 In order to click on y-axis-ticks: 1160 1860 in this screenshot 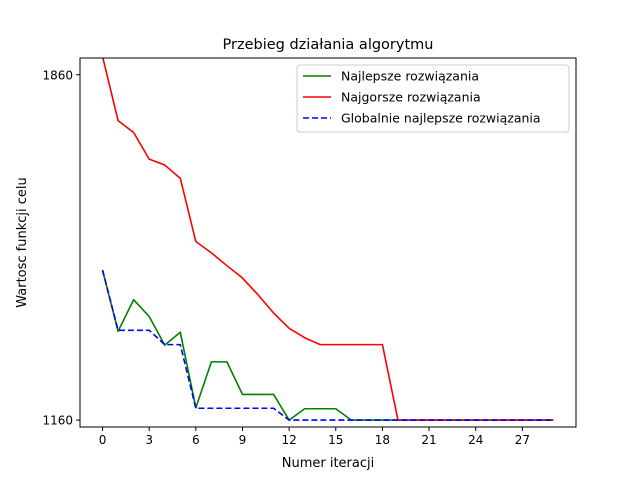, I will do `click(61, 248)`.